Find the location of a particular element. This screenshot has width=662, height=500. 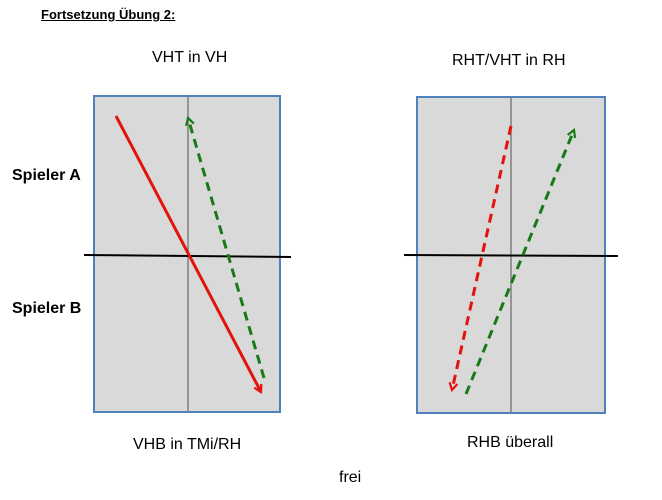

left-net-line is located at coordinates (187, 256).